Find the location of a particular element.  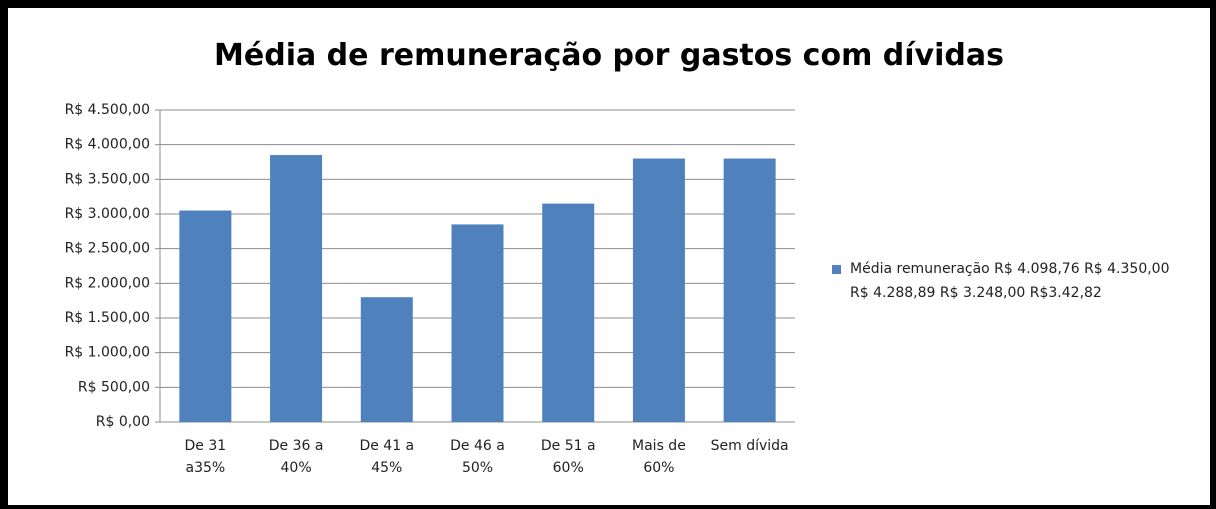

legend-swatch is located at coordinates (836, 269).